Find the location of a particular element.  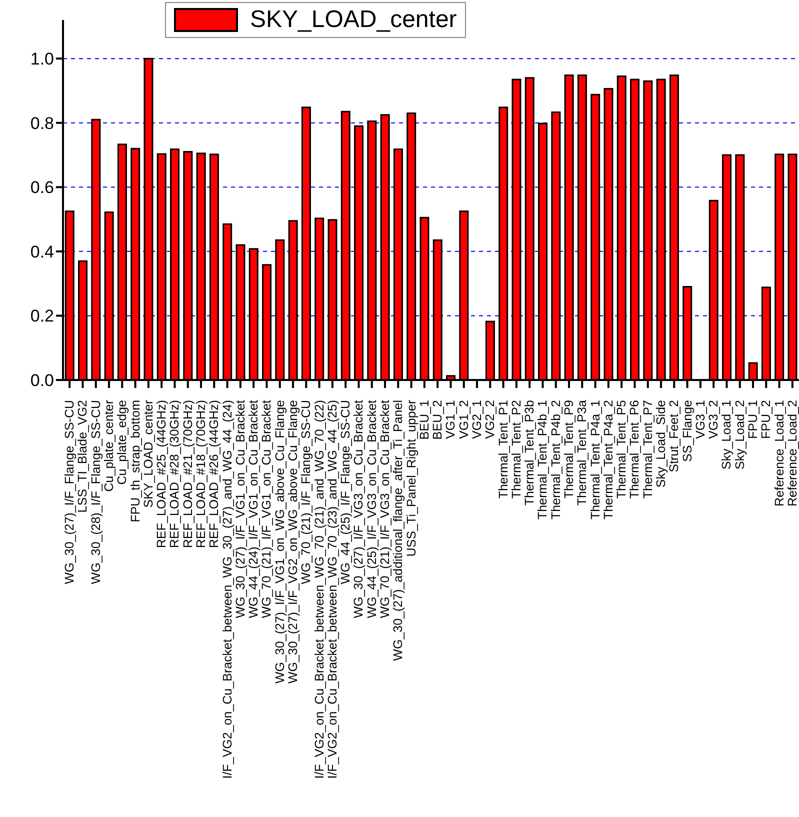

x-tick-label: VG1_1 is located at coordinates (451, 419).